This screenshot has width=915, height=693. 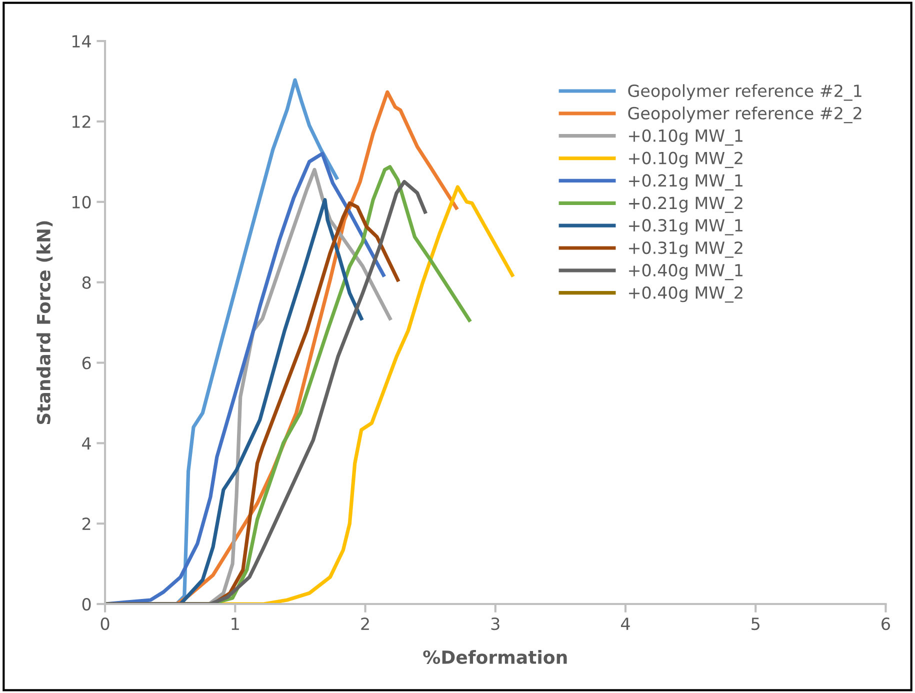 What do you see at coordinates (685, 227) in the screenshot?
I see `legend-label: +0.31g MW_1` at bounding box center [685, 227].